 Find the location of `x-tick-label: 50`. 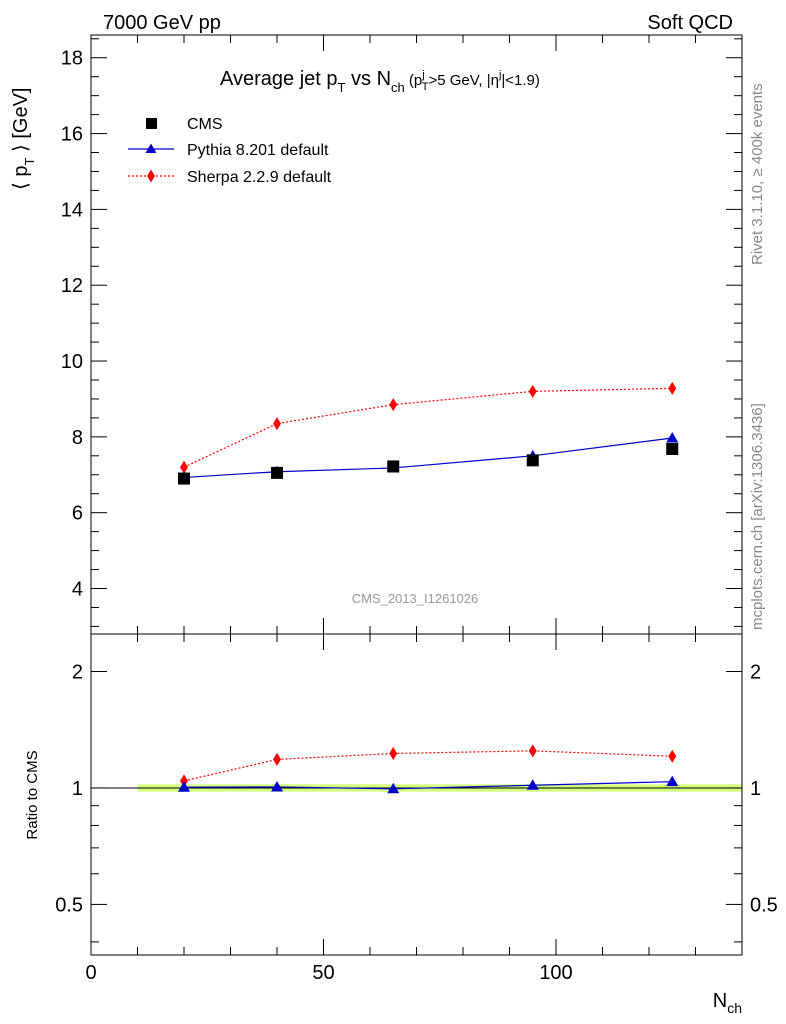

x-tick-label: 50 is located at coordinates (323, 973).